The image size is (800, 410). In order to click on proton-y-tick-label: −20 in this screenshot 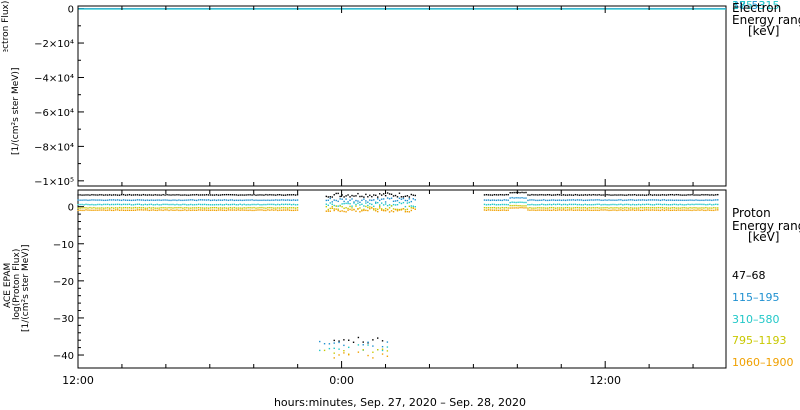, I will do `click(63, 282)`.